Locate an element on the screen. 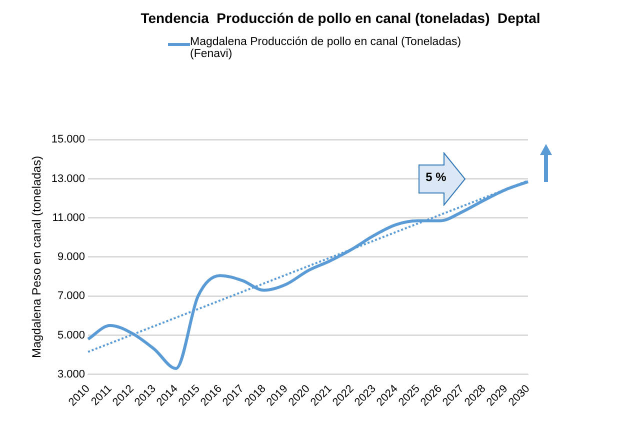  annotation: 5 % is located at coordinates (436, 177).